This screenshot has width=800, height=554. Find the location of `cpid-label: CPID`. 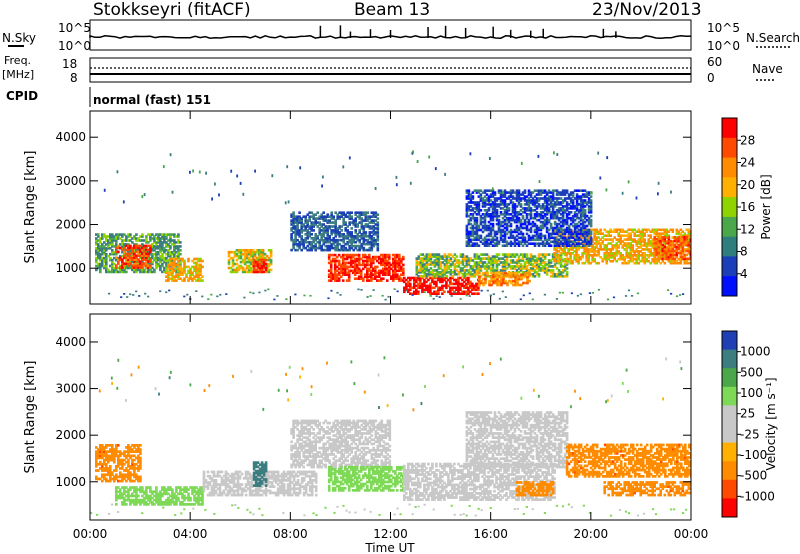

cpid-label: CPID is located at coordinates (22, 96).